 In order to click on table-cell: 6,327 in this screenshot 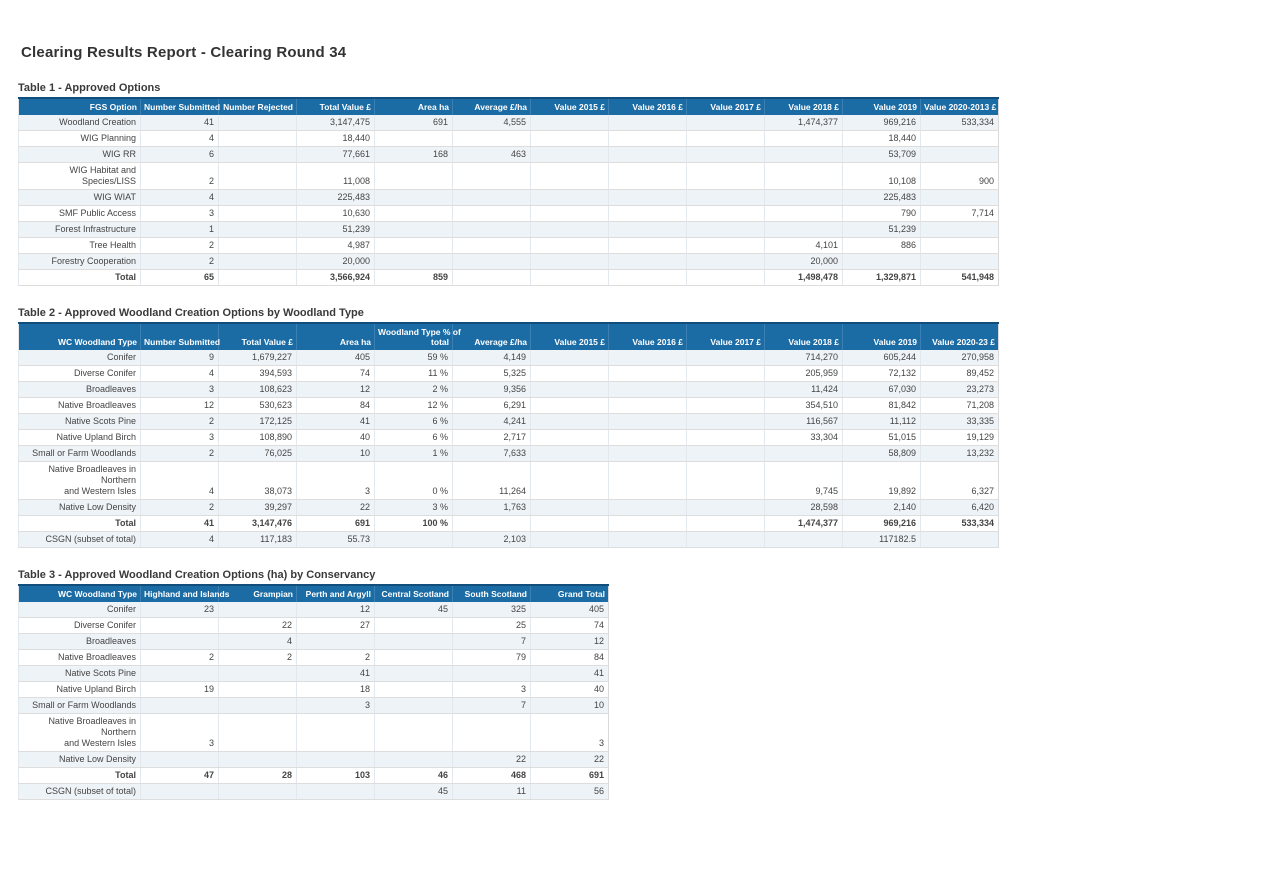, I will do `click(959, 480)`.